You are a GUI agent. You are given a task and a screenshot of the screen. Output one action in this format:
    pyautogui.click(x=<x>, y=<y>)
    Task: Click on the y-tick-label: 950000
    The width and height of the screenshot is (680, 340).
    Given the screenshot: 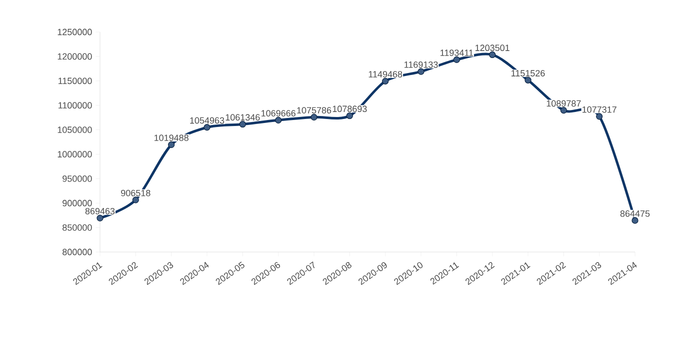 What is the action you would take?
    pyautogui.click(x=77, y=178)
    